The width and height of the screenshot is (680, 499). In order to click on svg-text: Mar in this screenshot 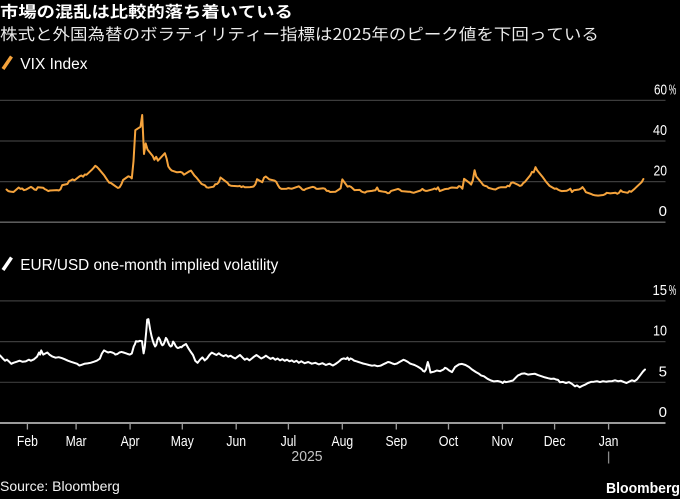, I will do `click(76, 441)`.